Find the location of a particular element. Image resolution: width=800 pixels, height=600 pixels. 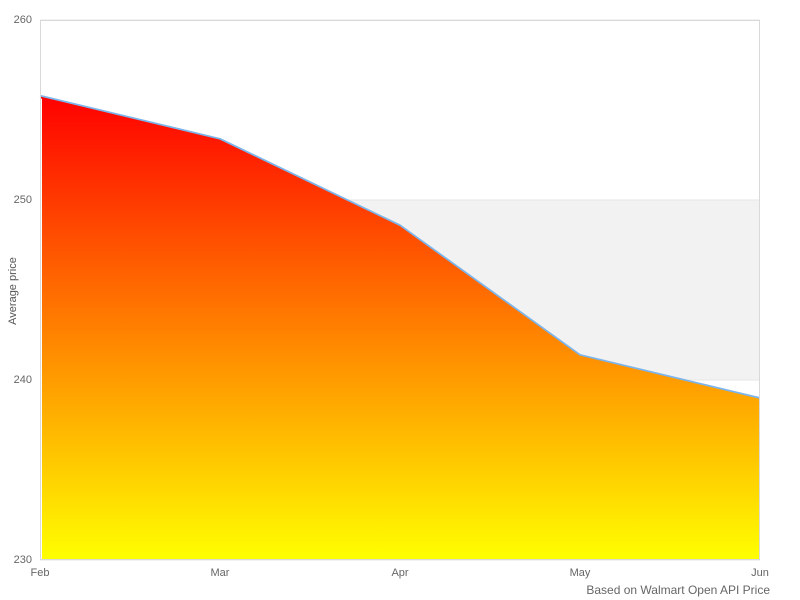

x-axis-label: Feb is located at coordinates (40, 573).